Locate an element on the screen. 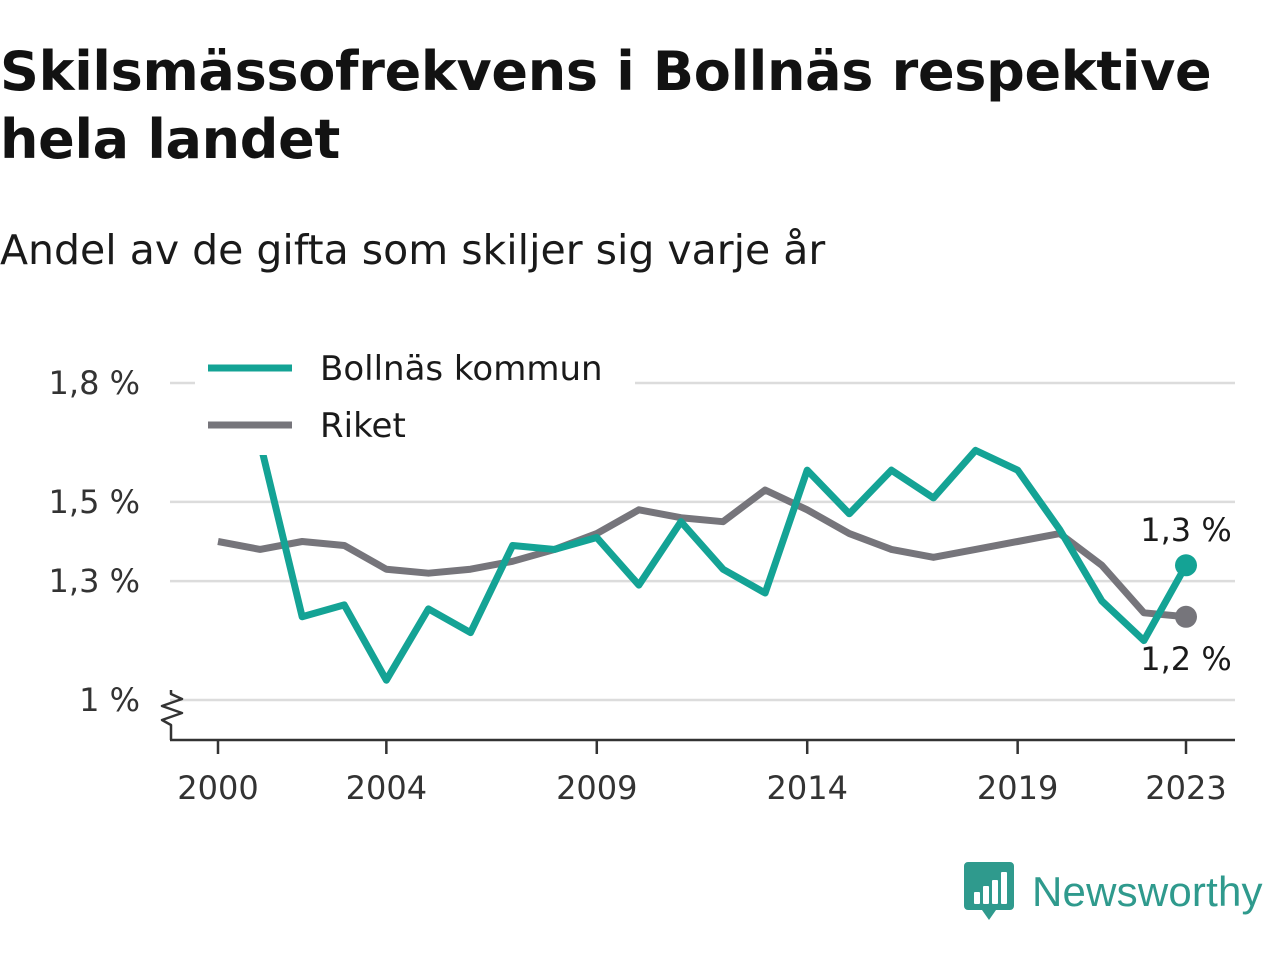  y-tick-label: 1 % is located at coordinates (109, 700).